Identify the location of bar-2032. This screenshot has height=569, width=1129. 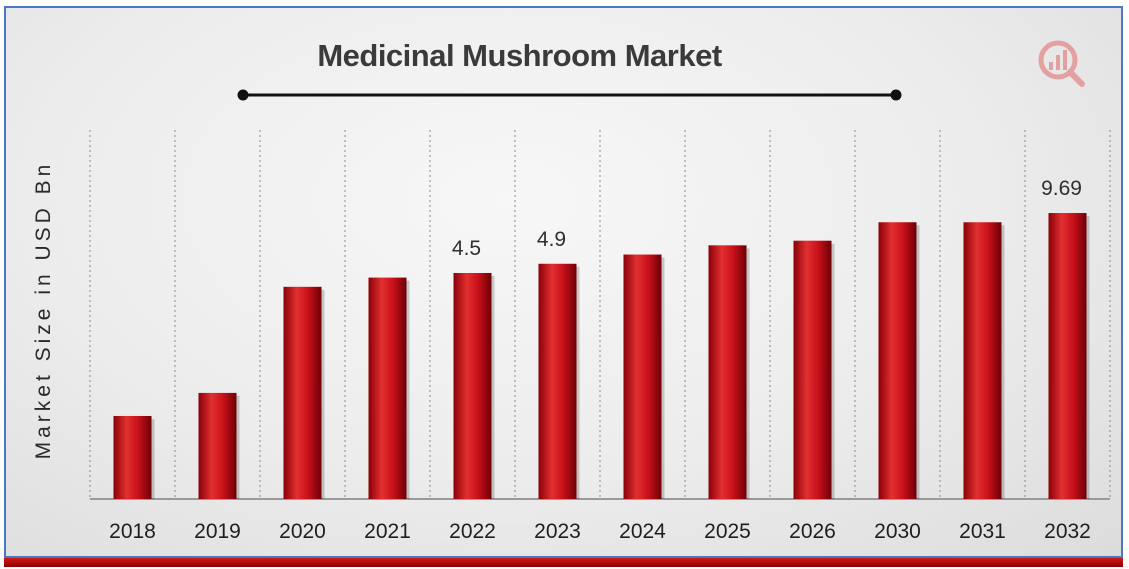
(1067, 356).